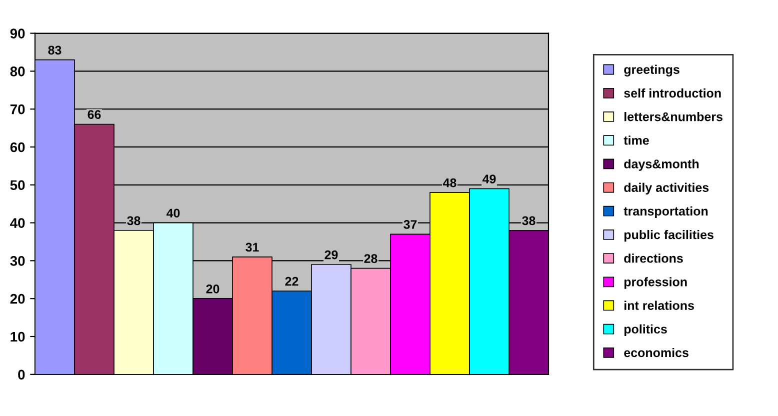 The image size is (778, 416). Describe the element at coordinates (655, 283) in the screenshot. I see `legend-label: profession` at that location.